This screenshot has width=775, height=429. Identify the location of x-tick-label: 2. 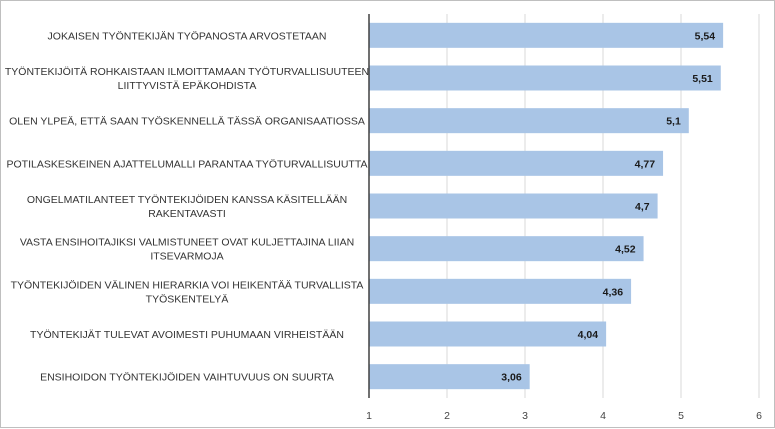
(447, 416).